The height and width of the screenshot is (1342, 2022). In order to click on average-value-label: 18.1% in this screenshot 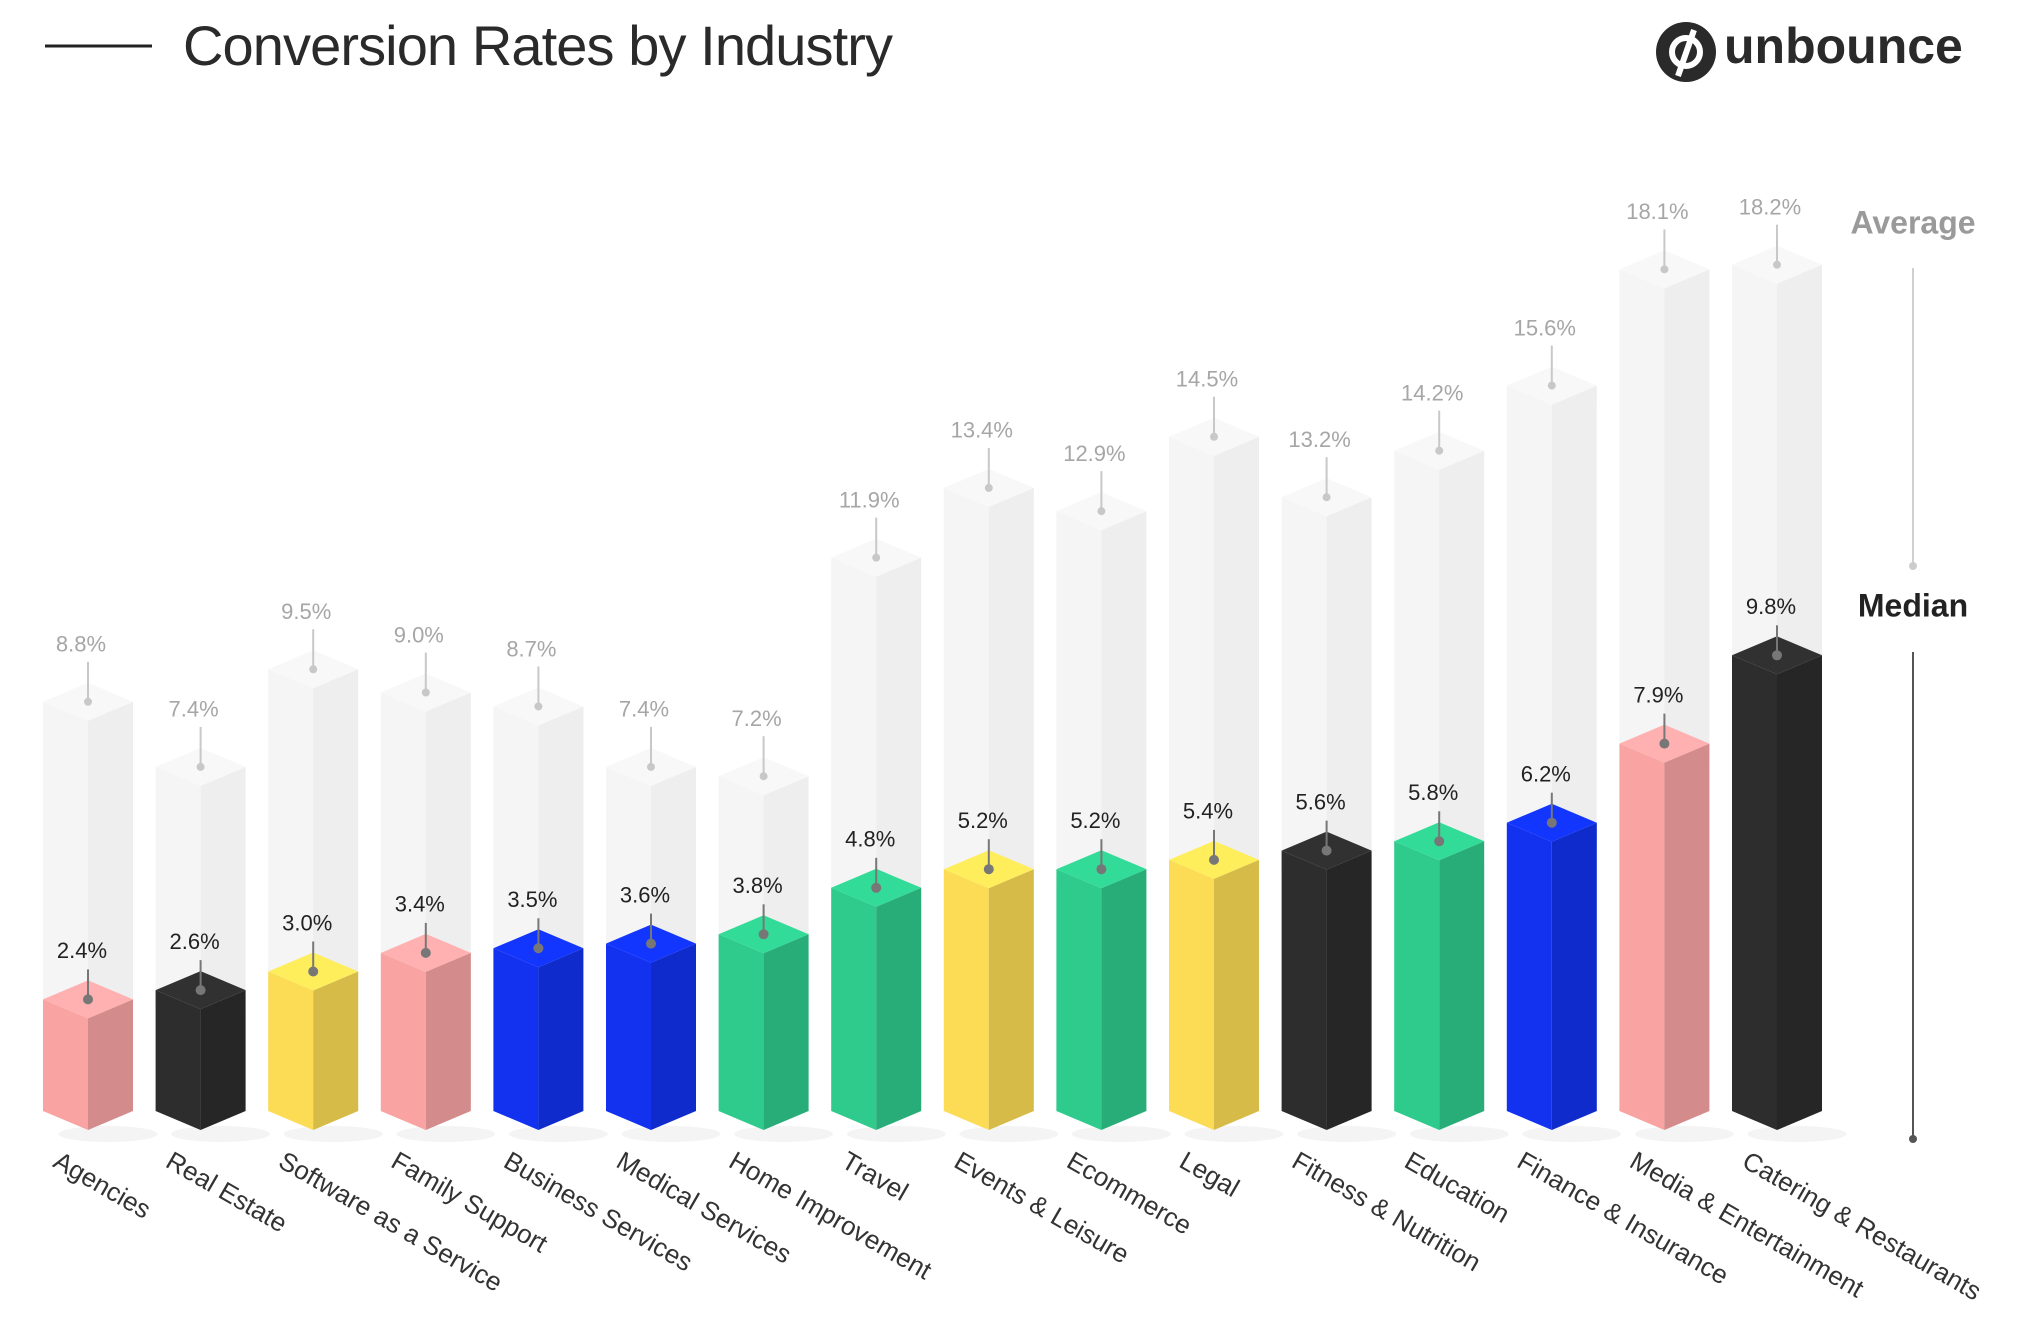, I will do `click(1657, 211)`.